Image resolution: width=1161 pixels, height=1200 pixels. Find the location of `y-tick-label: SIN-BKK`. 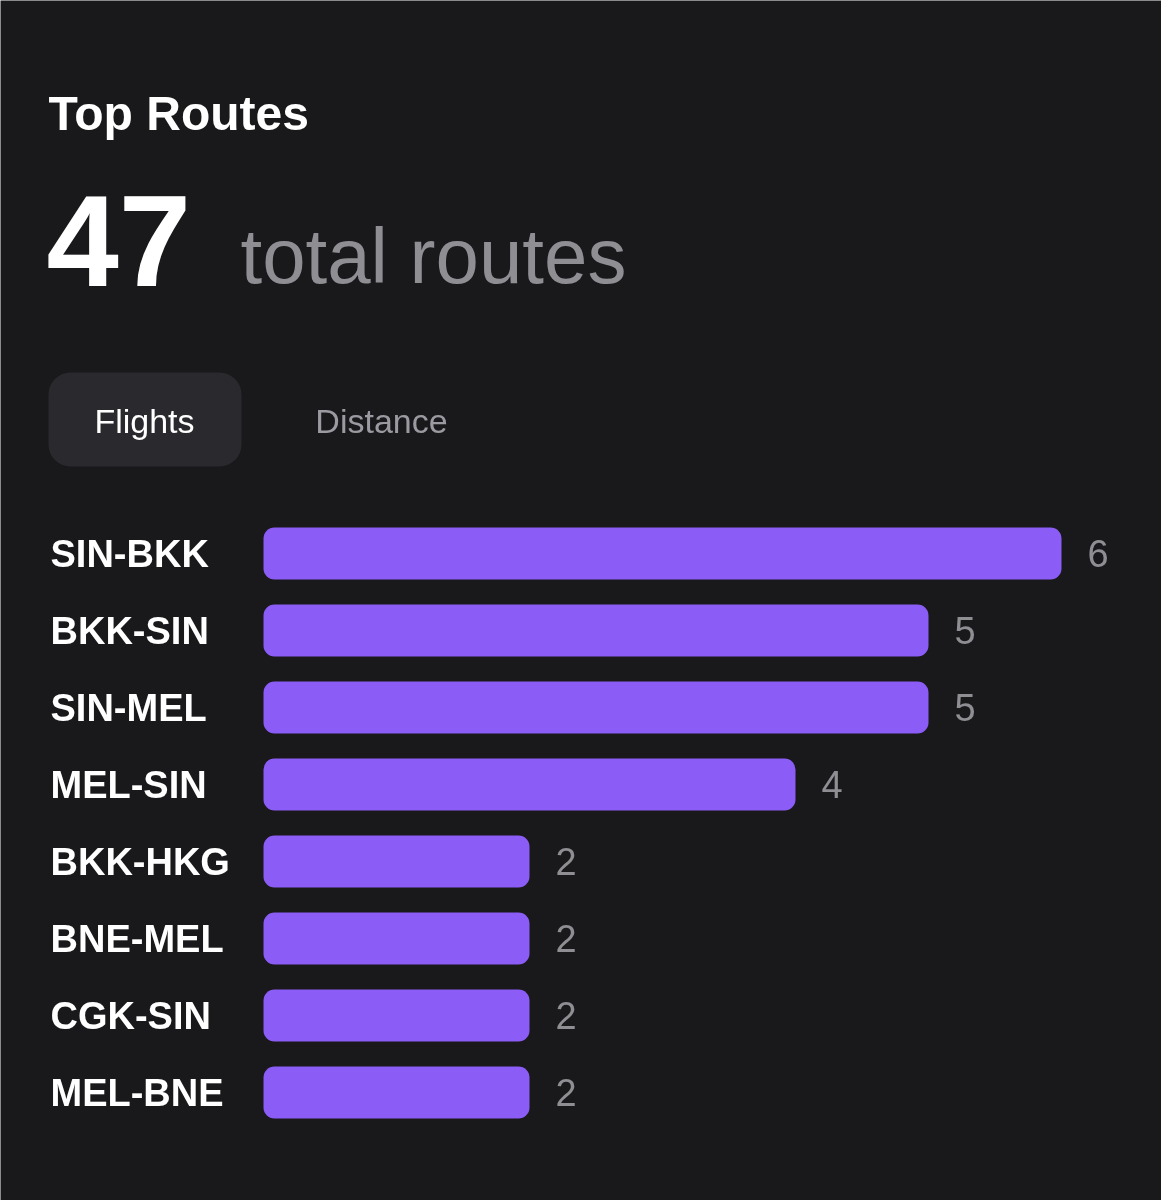

y-tick-label: SIN-BKK is located at coordinates (130, 553).